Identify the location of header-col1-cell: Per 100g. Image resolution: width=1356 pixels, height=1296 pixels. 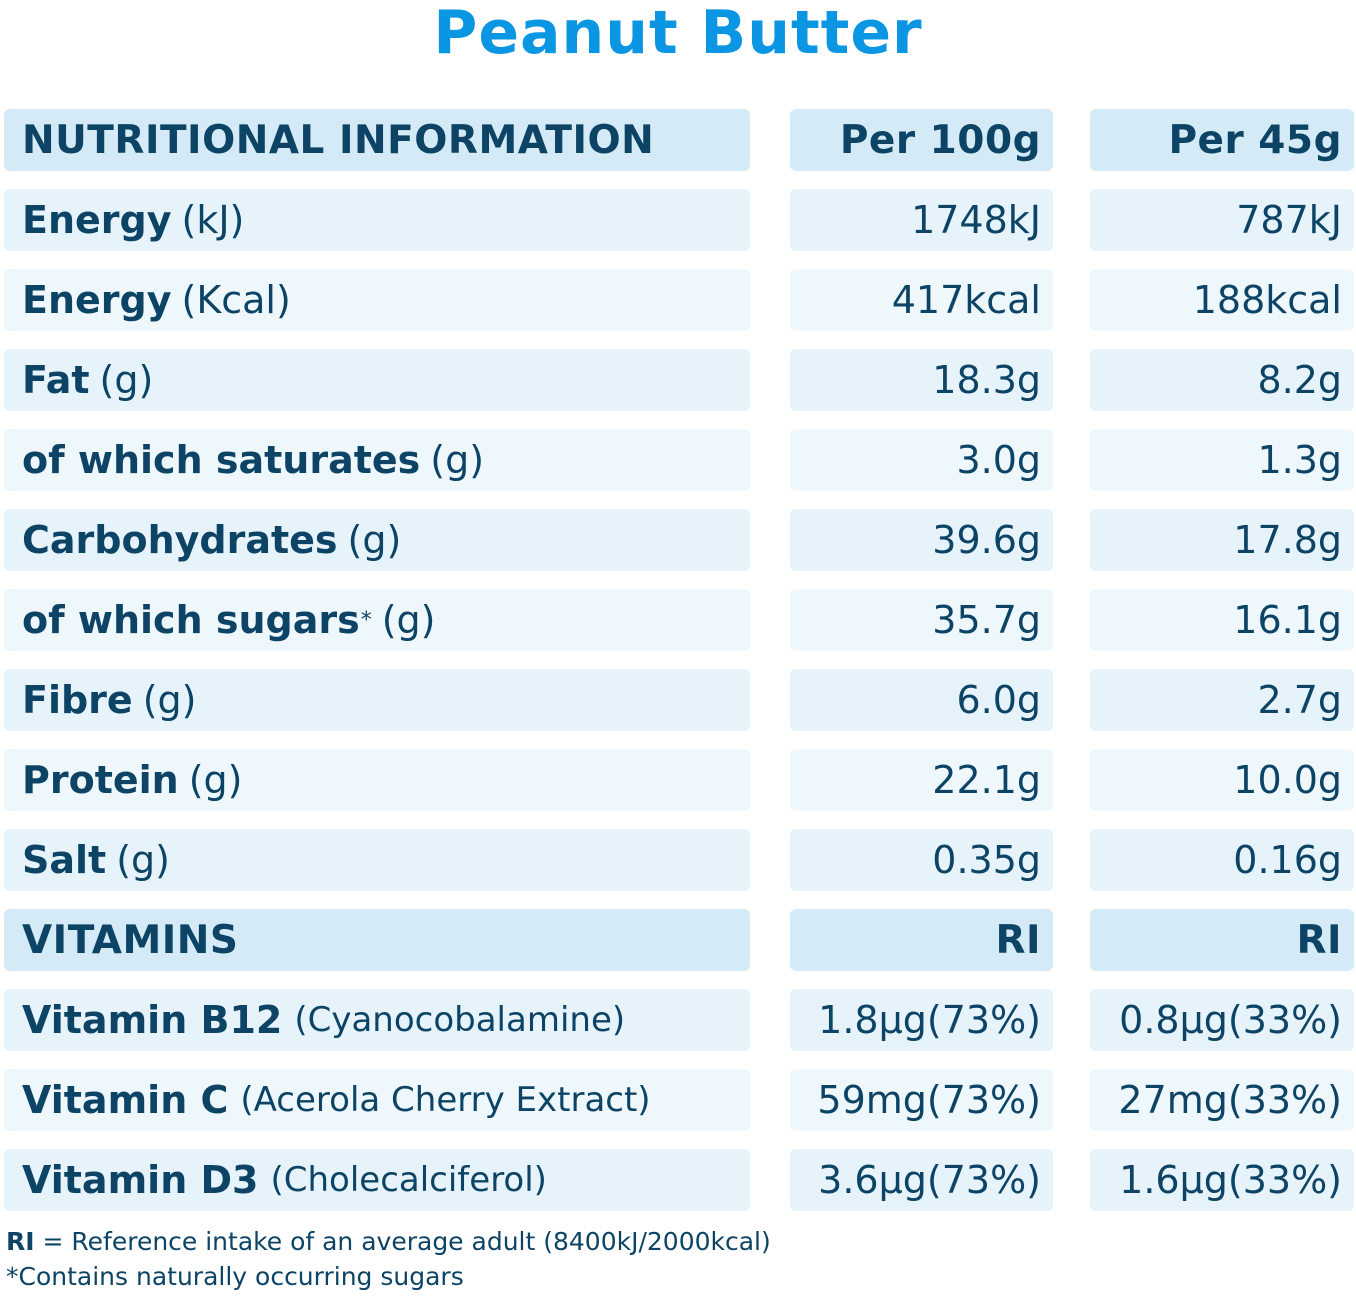
(921, 140).